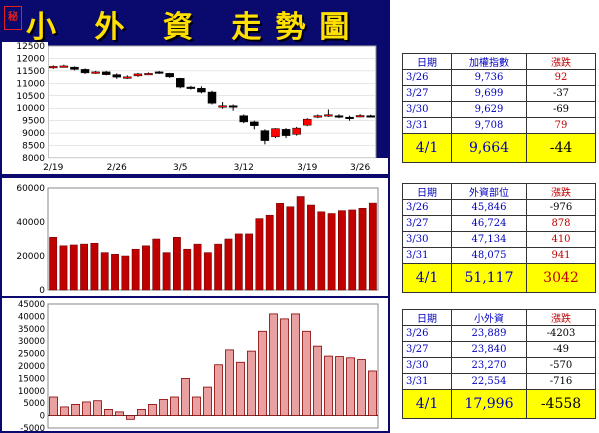 The width and height of the screenshot is (599, 433). What do you see at coordinates (489, 365) in the screenshot?
I see `table-cell: 23,270` at bounding box center [489, 365].